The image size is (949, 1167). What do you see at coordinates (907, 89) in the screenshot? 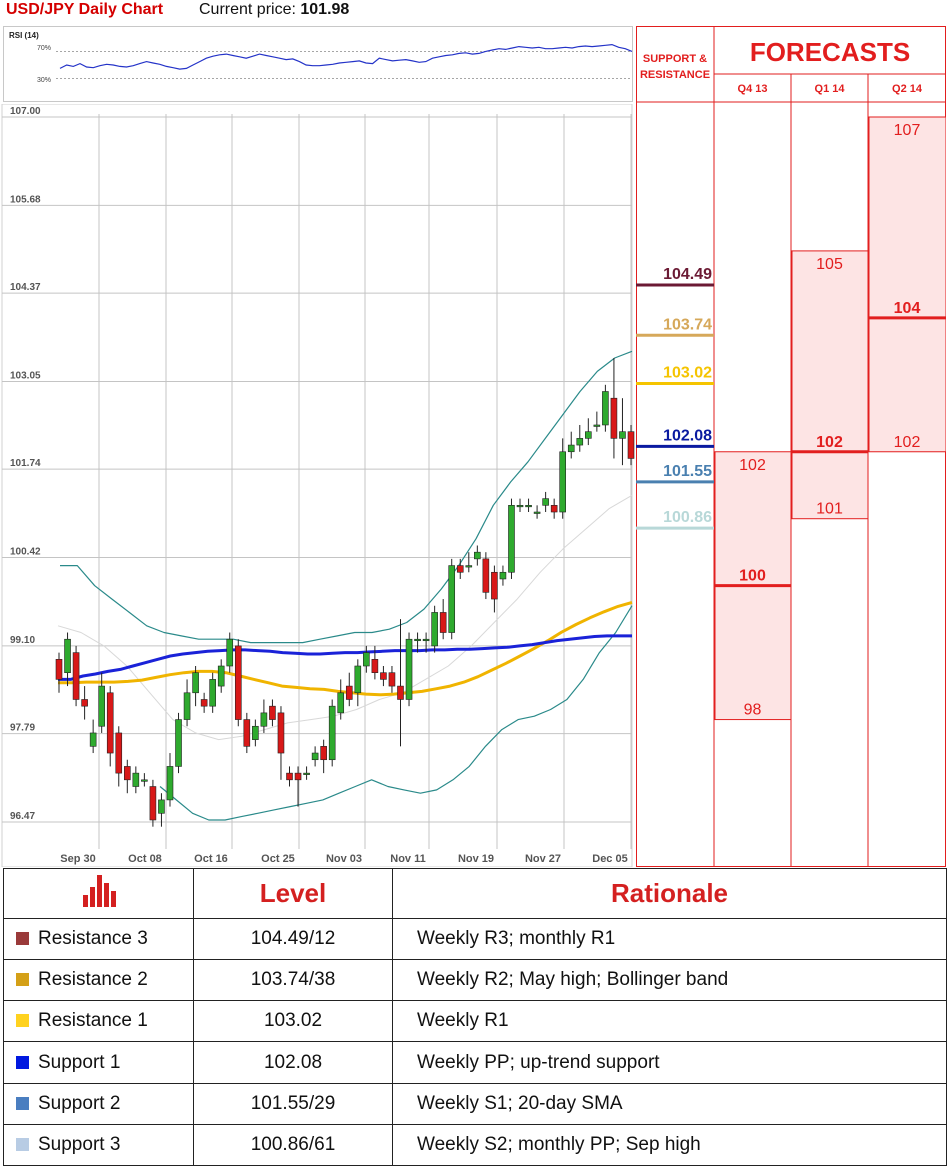
I see `forecast-col-label: Q2 14` at bounding box center [907, 89].